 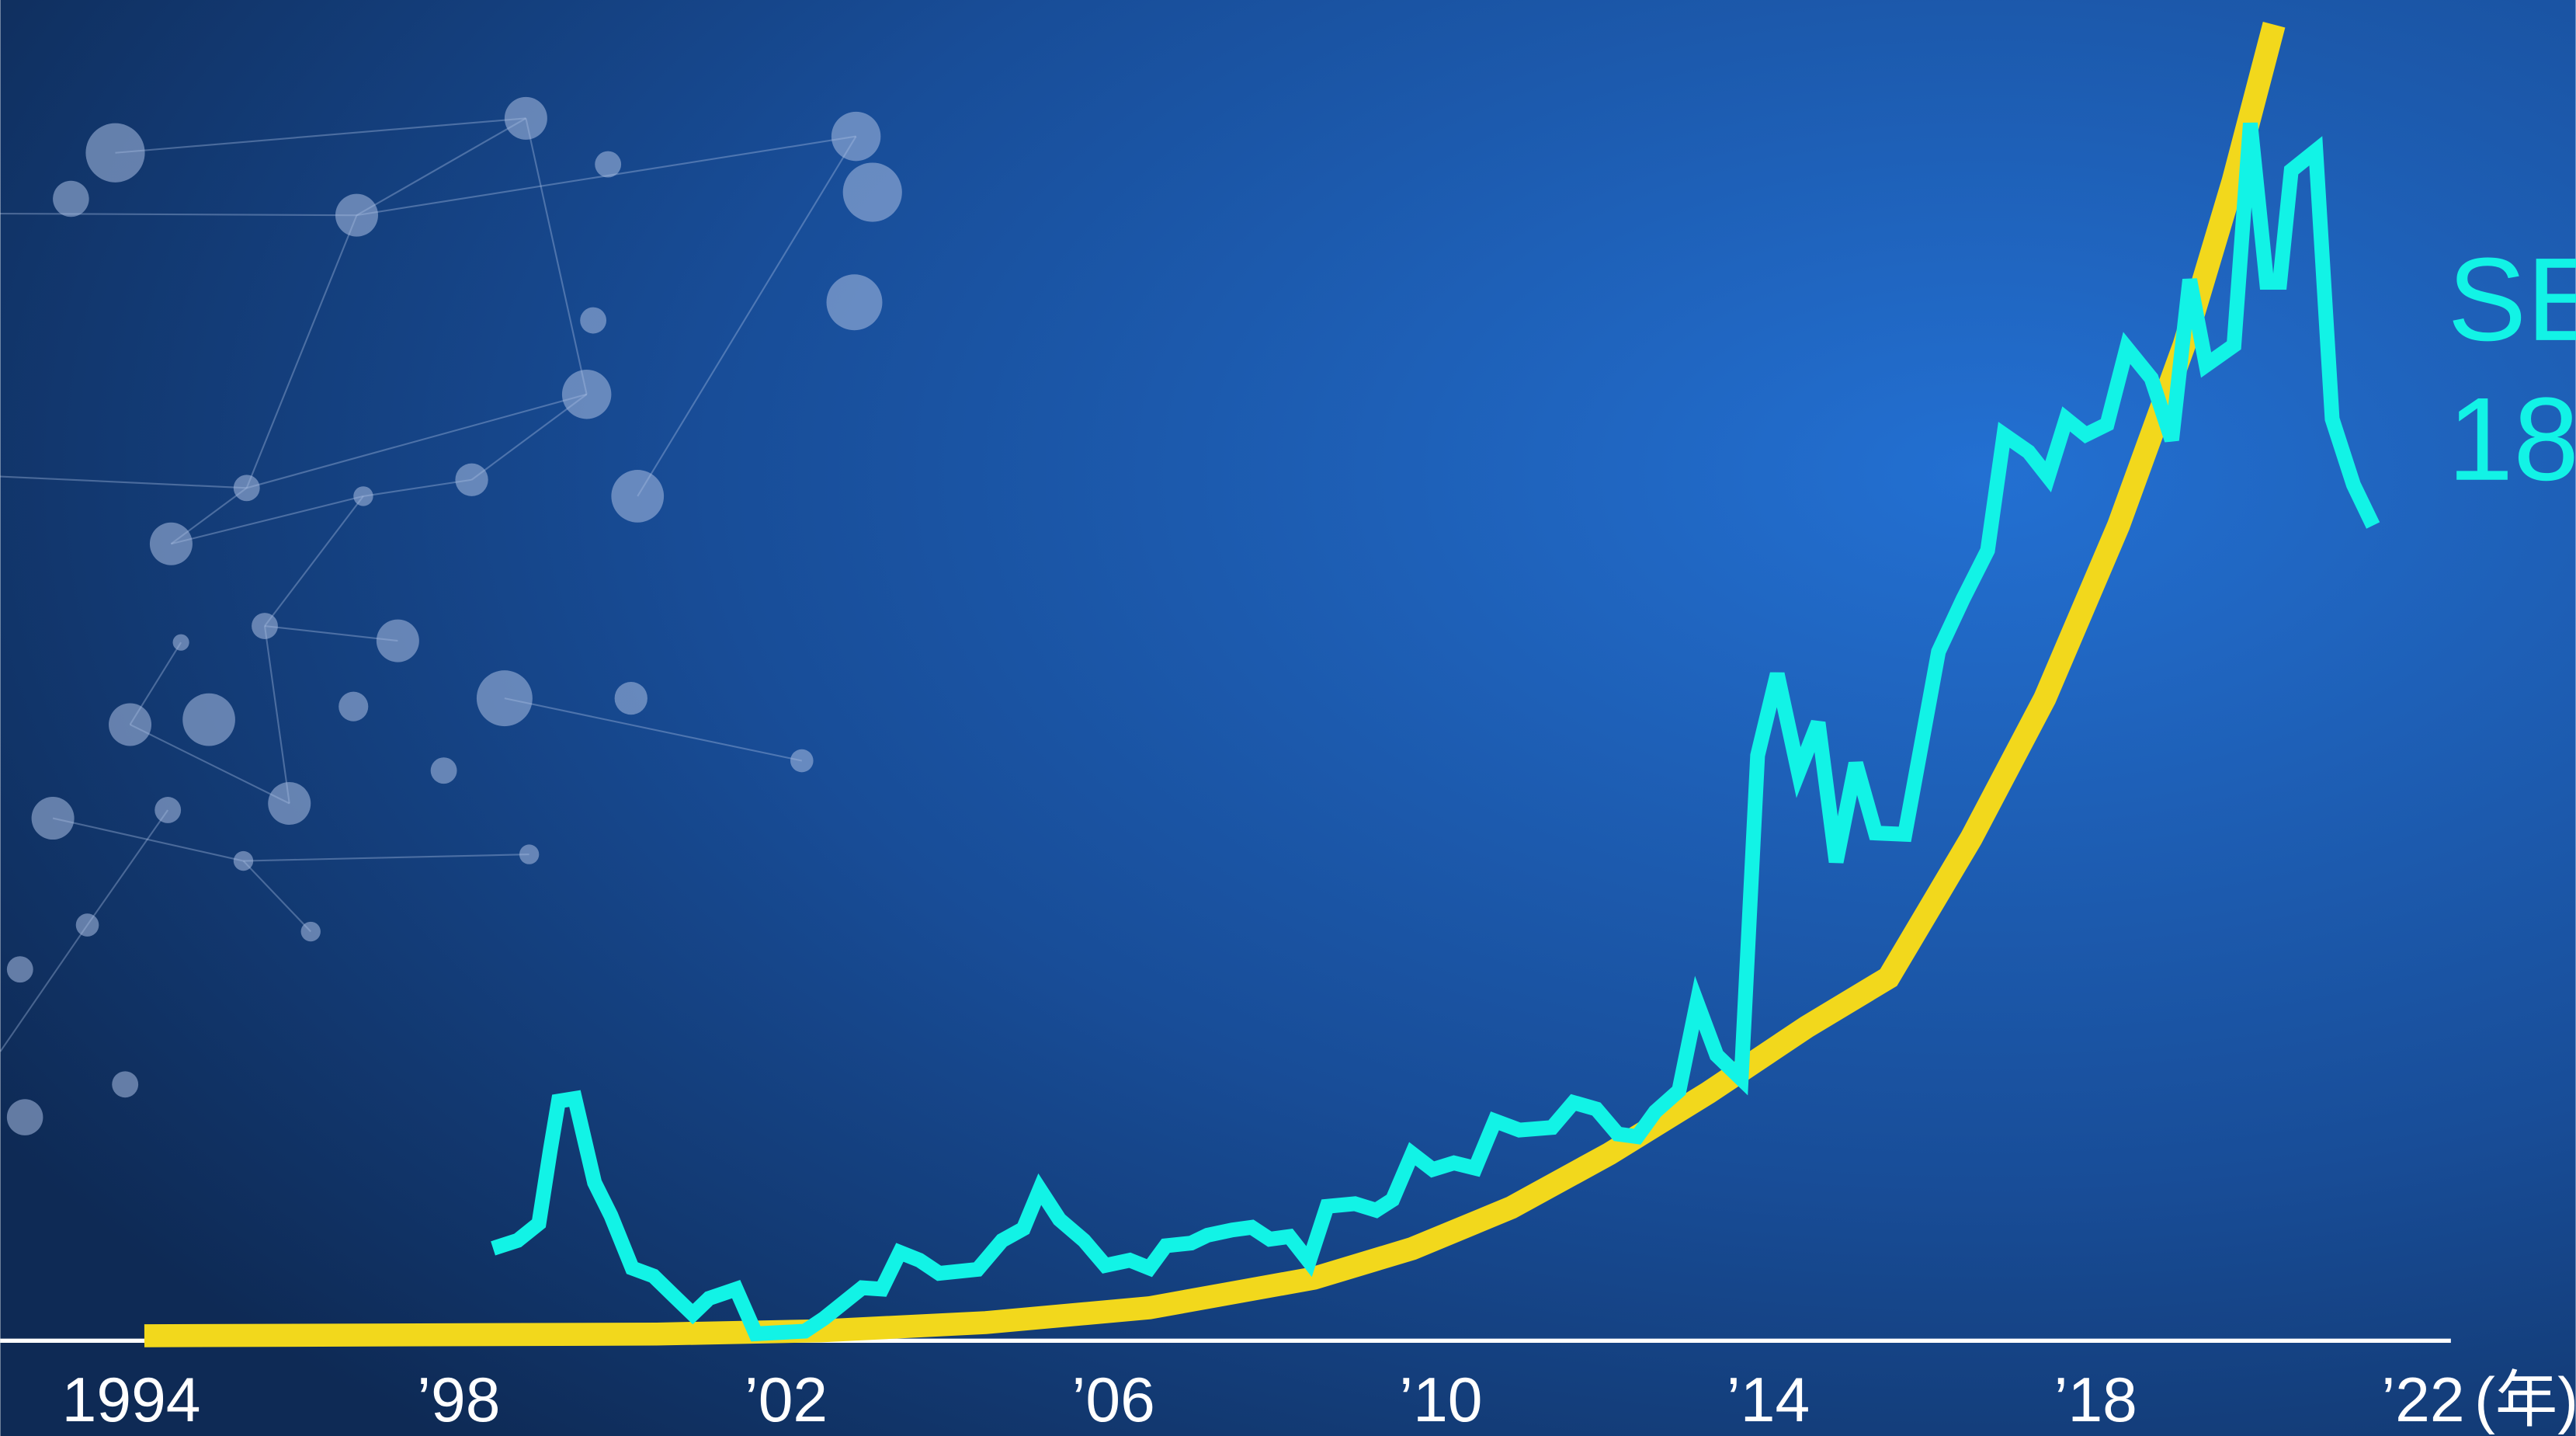 What do you see at coordinates (2422, 1400) in the screenshot?
I see `x-tick-label: ’22` at bounding box center [2422, 1400].